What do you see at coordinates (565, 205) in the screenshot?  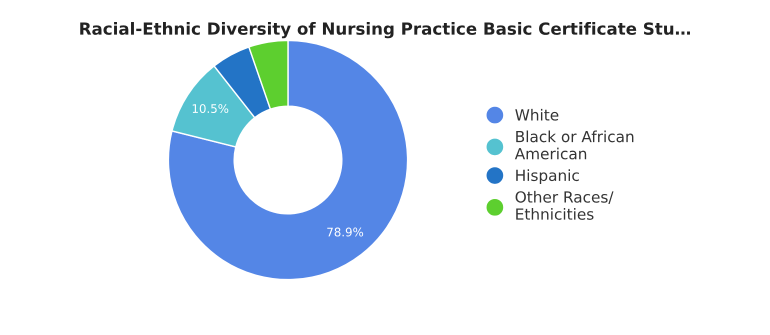 I see `legend-label: Other Races/ Ethnicities` at bounding box center [565, 205].